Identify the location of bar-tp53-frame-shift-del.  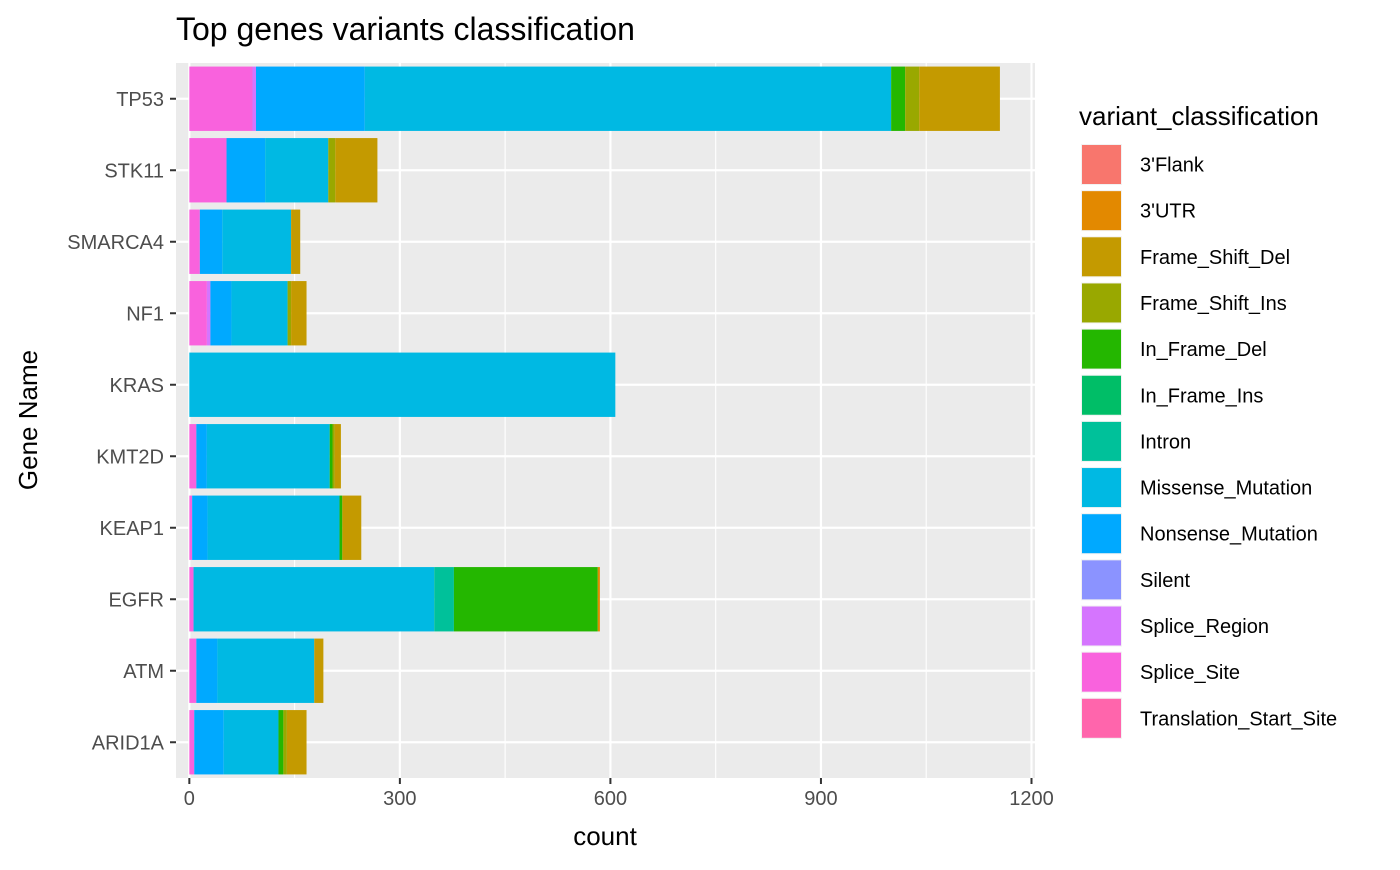
(959, 98).